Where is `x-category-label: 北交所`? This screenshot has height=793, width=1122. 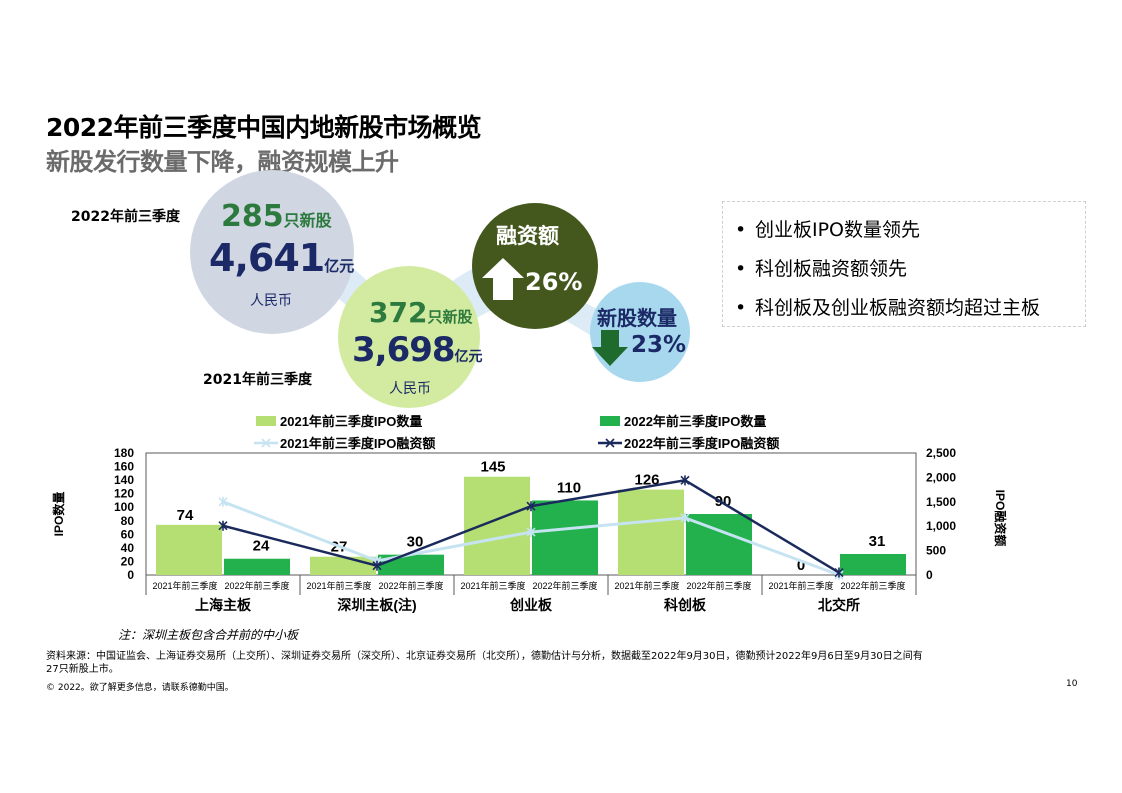 x-category-label: 北交所 is located at coordinates (839, 605).